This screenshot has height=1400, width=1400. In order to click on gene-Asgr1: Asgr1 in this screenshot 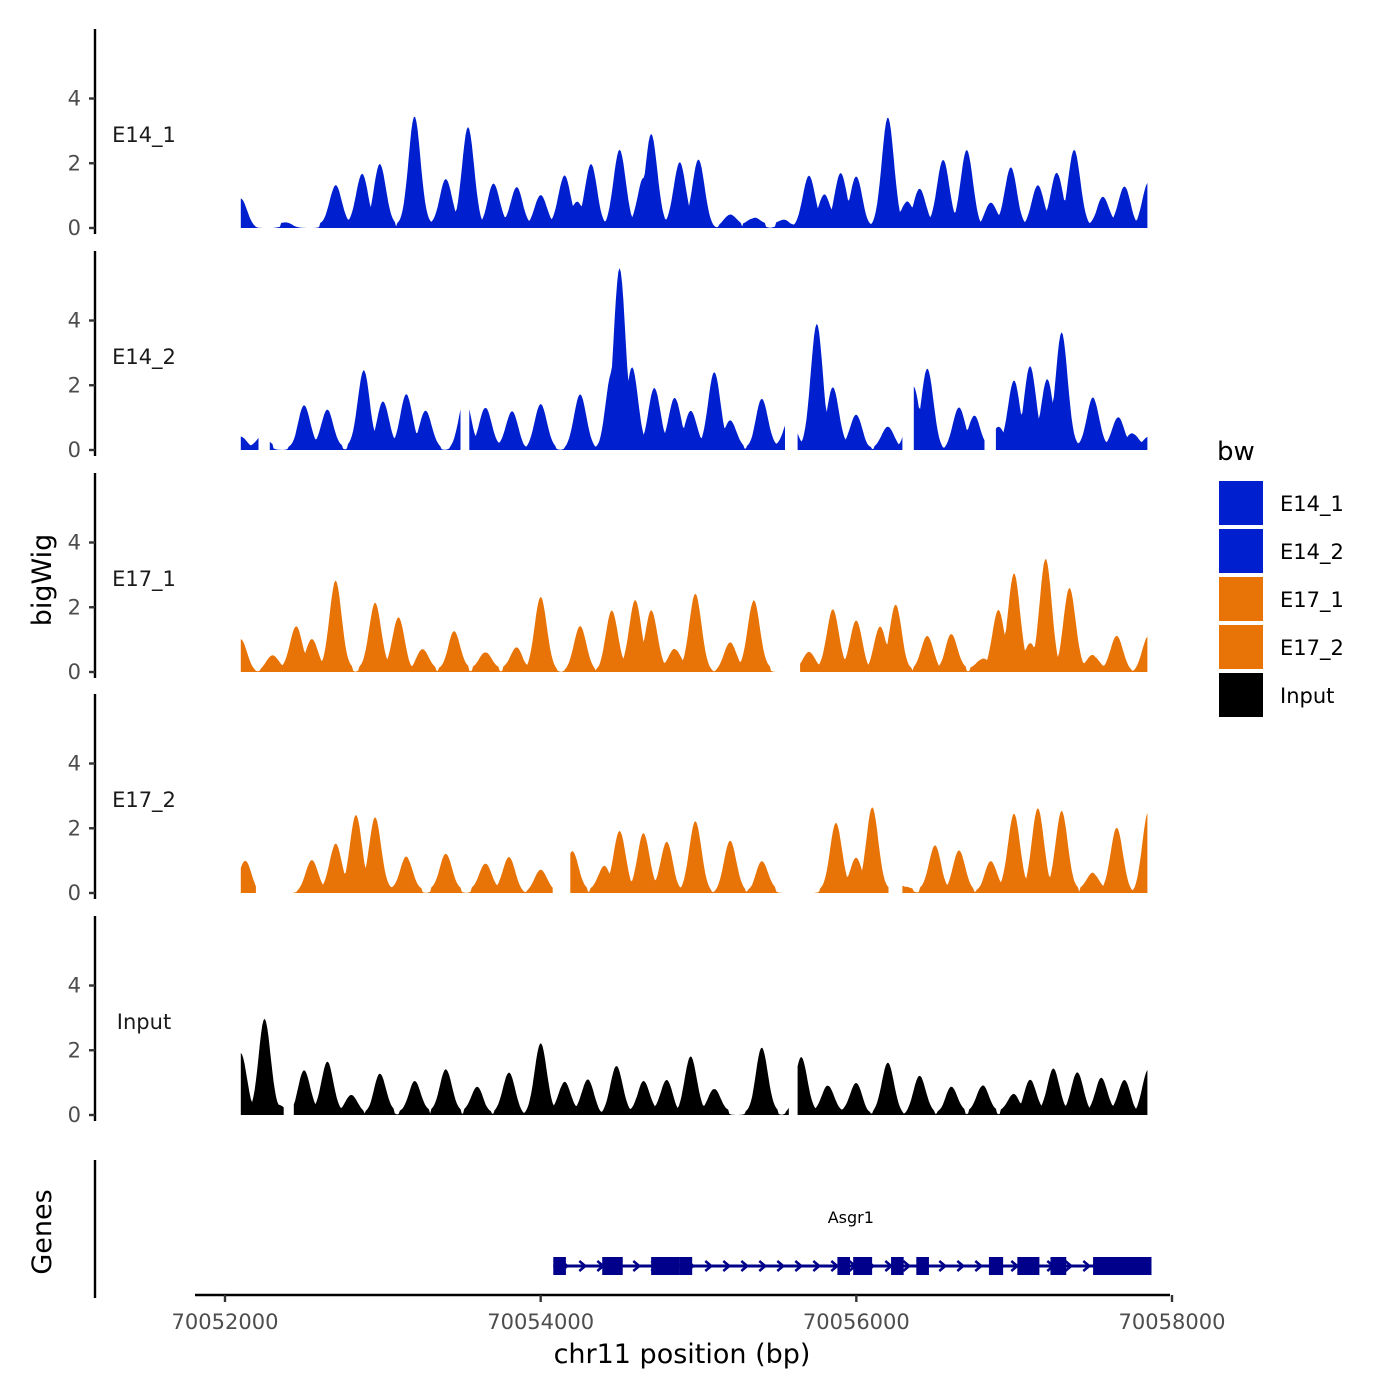, I will do `click(852, 1241)`.